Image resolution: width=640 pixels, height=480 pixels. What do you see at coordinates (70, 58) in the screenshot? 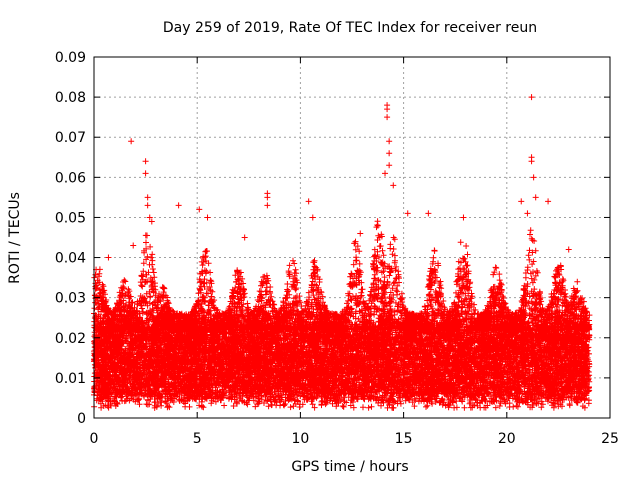
I see `y-tick-label: 0.09` at bounding box center [70, 58].